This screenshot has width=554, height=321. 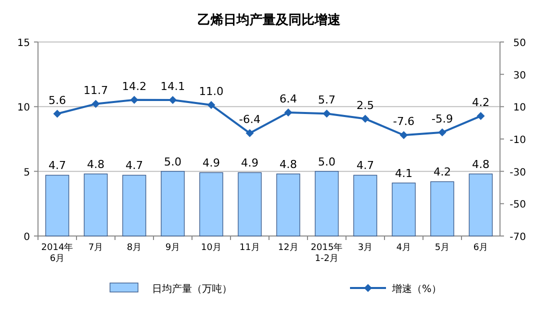 I want to click on data-label: 11.0, so click(x=211, y=91).